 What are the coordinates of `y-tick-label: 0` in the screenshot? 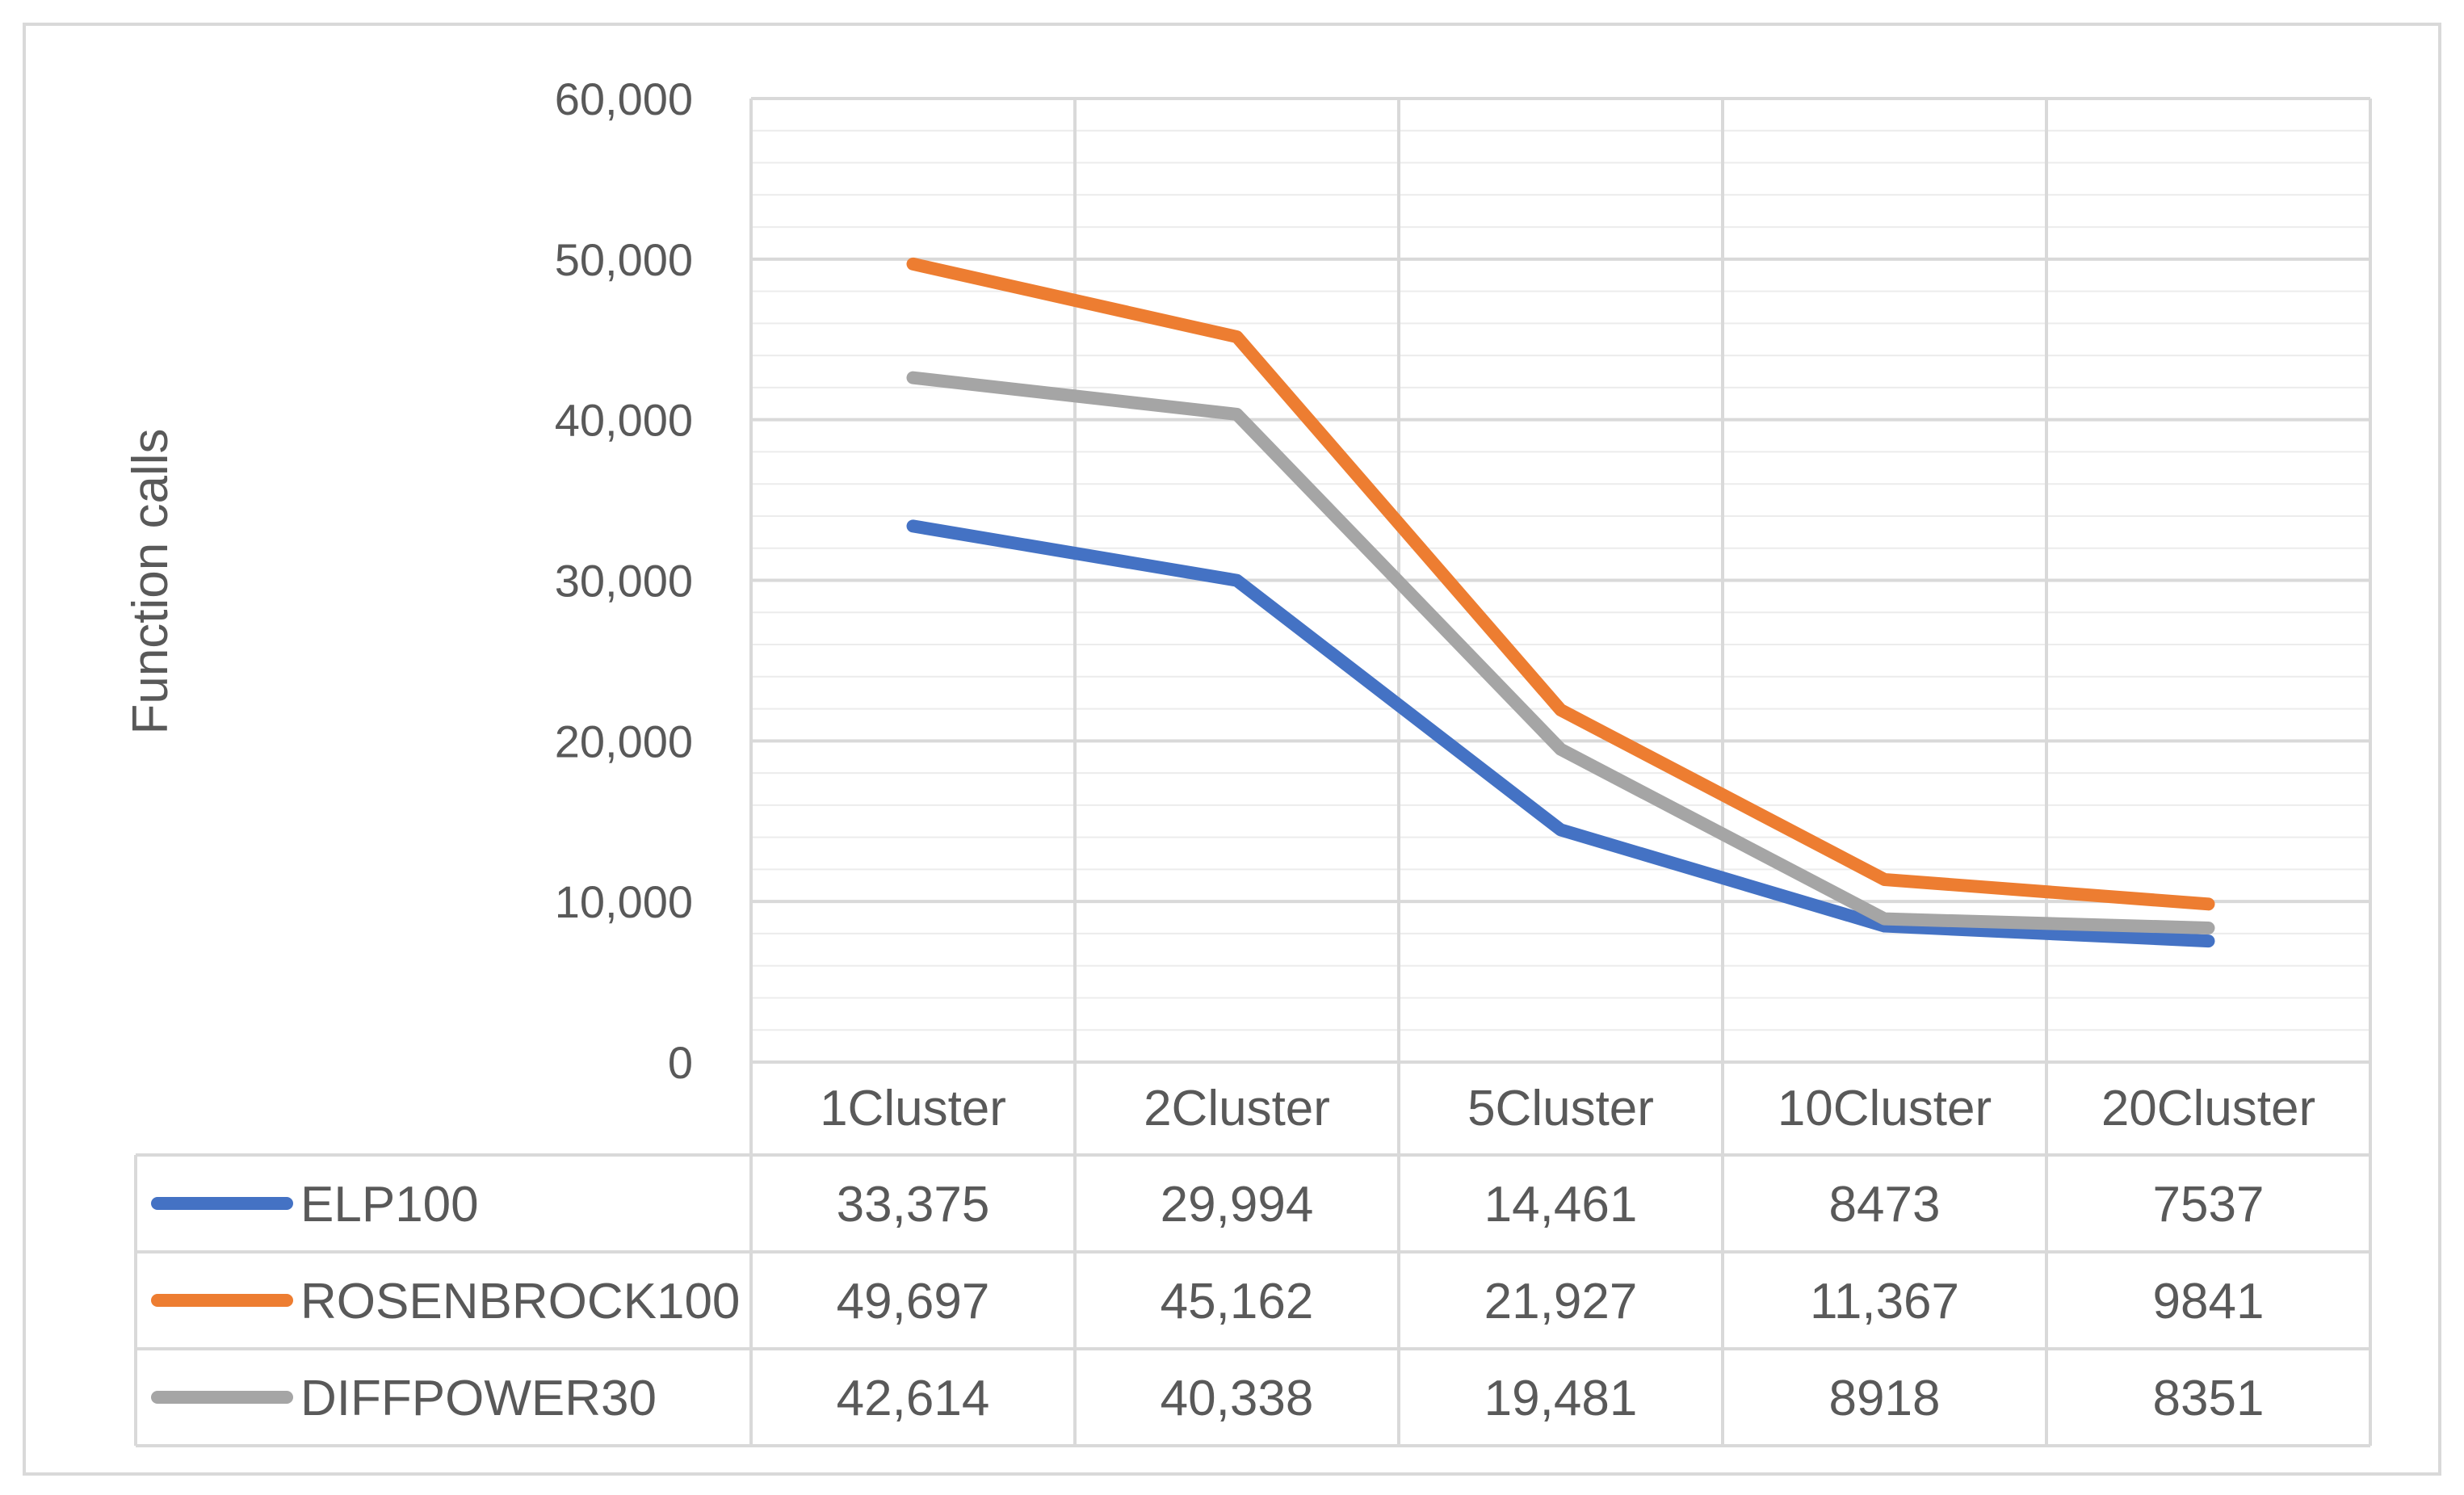 It's located at (680, 1062).